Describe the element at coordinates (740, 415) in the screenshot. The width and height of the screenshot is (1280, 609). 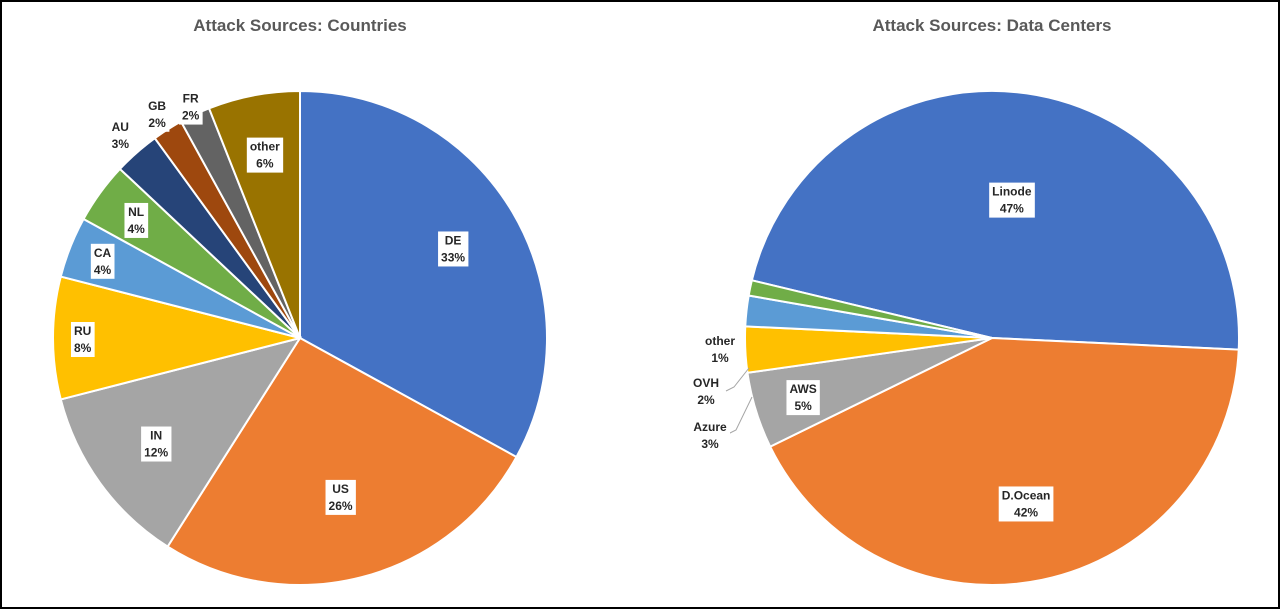
I see `leader-line-azure` at that location.